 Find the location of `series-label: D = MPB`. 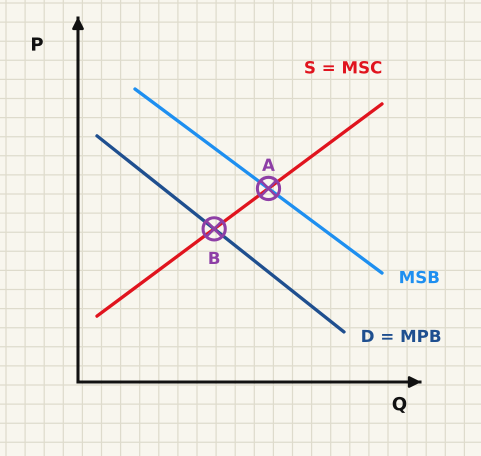

series-label: D = MPB is located at coordinates (401, 336).